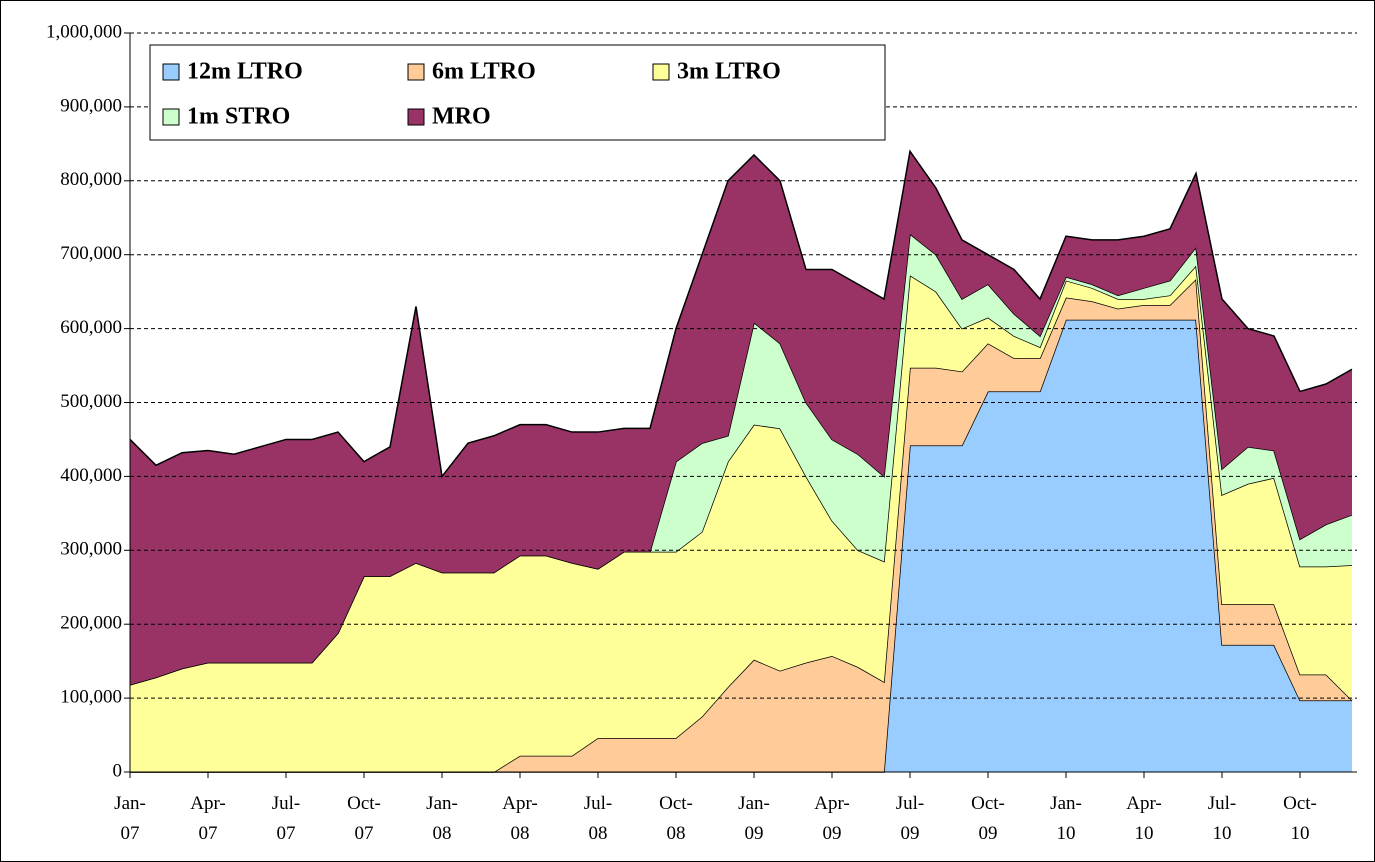 The image size is (1375, 862). Describe the element at coordinates (130, 818) in the screenshot. I see `x-tick-label: Jan-07` at that location.